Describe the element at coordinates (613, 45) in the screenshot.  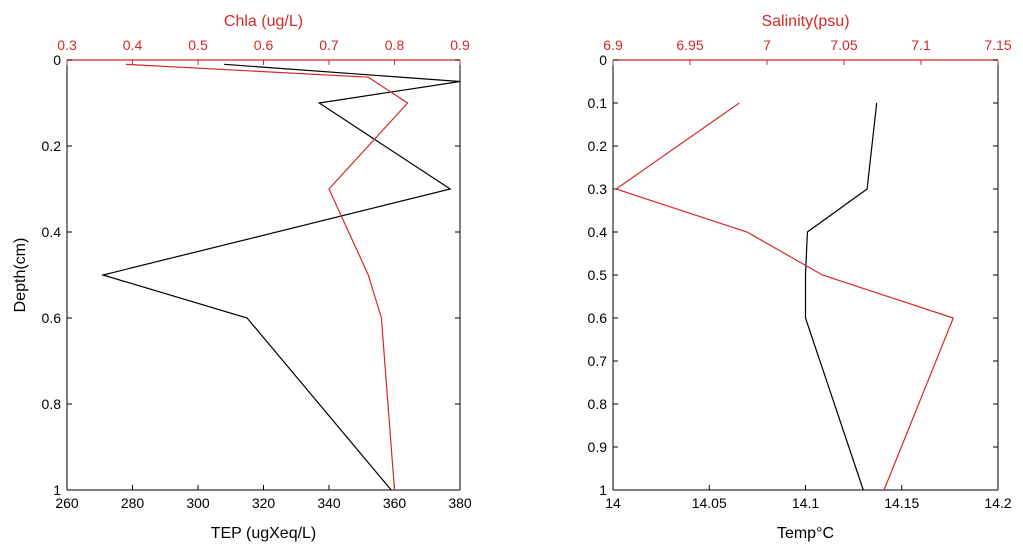
I see `x-top-tick-label: 6.9` at that location.